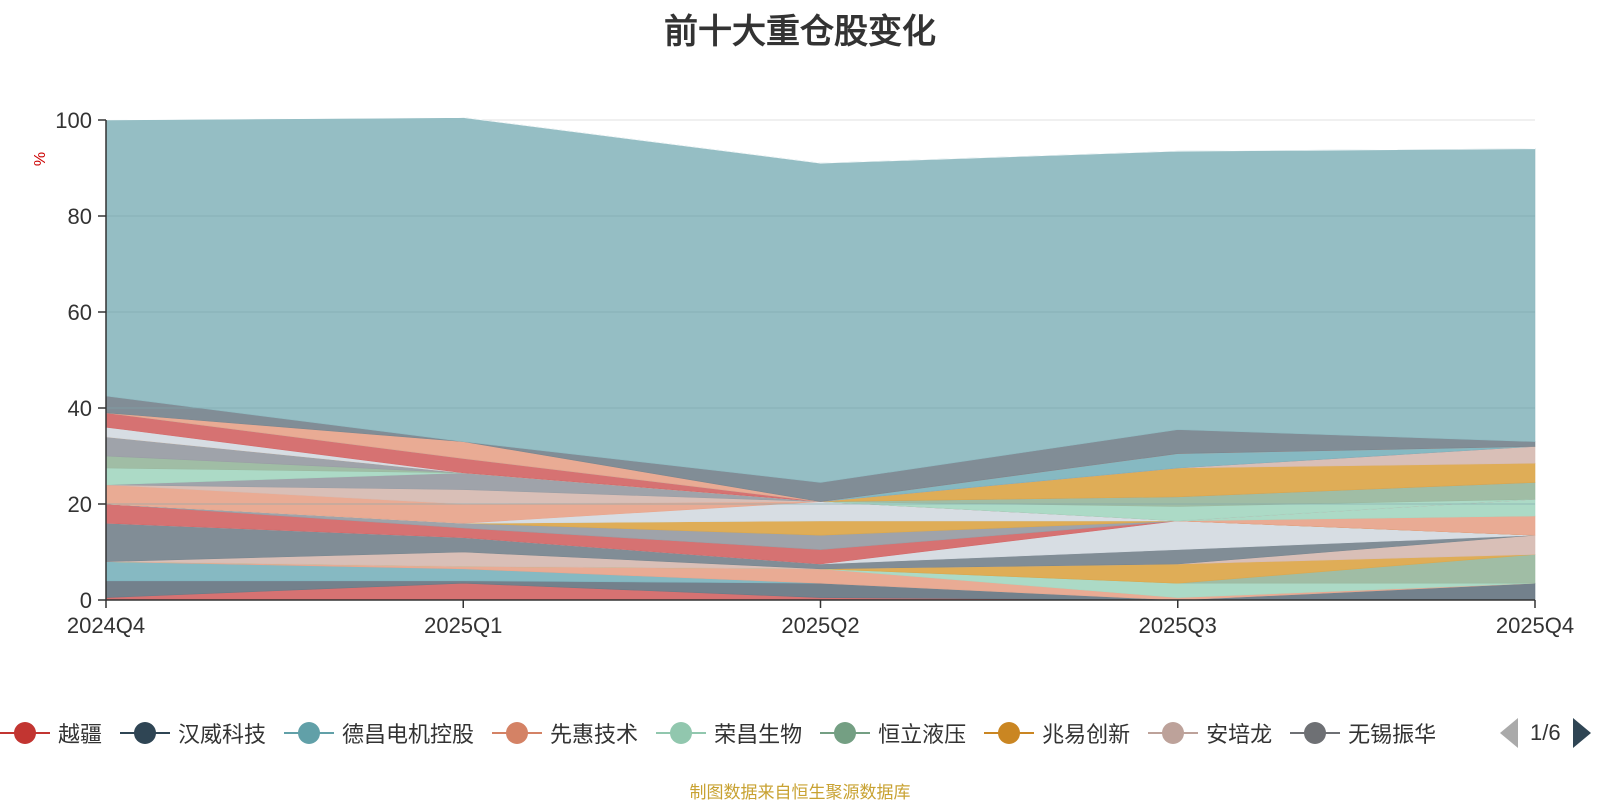 The width and height of the screenshot is (1600, 803). I want to click on y-tick-label-40: 40, so click(80, 408).